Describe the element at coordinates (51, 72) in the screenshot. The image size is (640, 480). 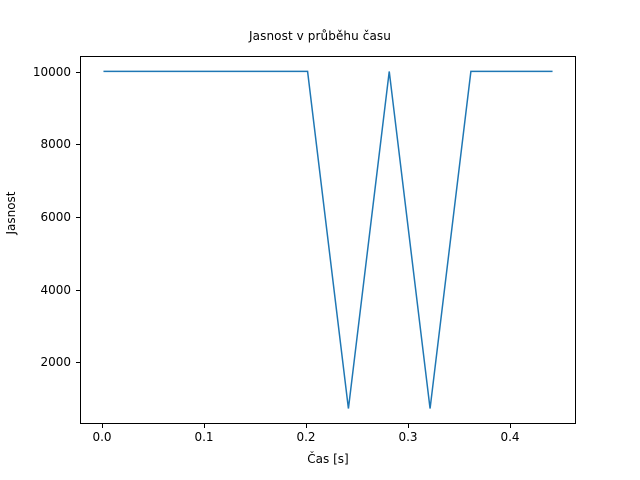
I see `y-tick-label: 10000` at that location.